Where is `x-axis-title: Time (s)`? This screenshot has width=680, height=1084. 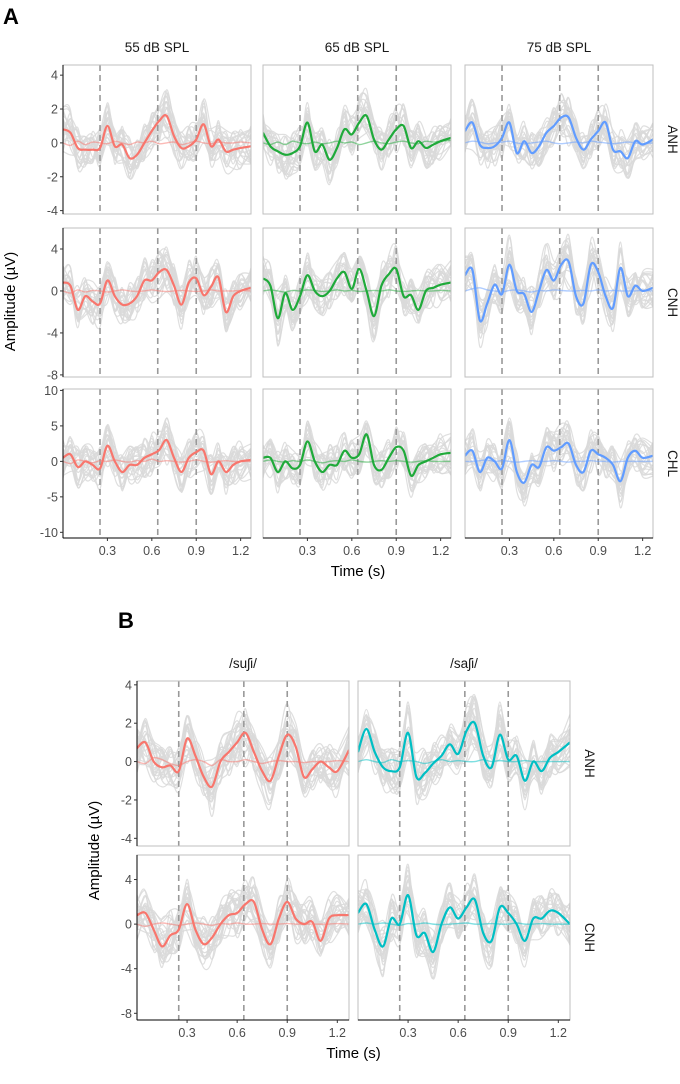 x-axis-title: Time (s) is located at coordinates (358, 571).